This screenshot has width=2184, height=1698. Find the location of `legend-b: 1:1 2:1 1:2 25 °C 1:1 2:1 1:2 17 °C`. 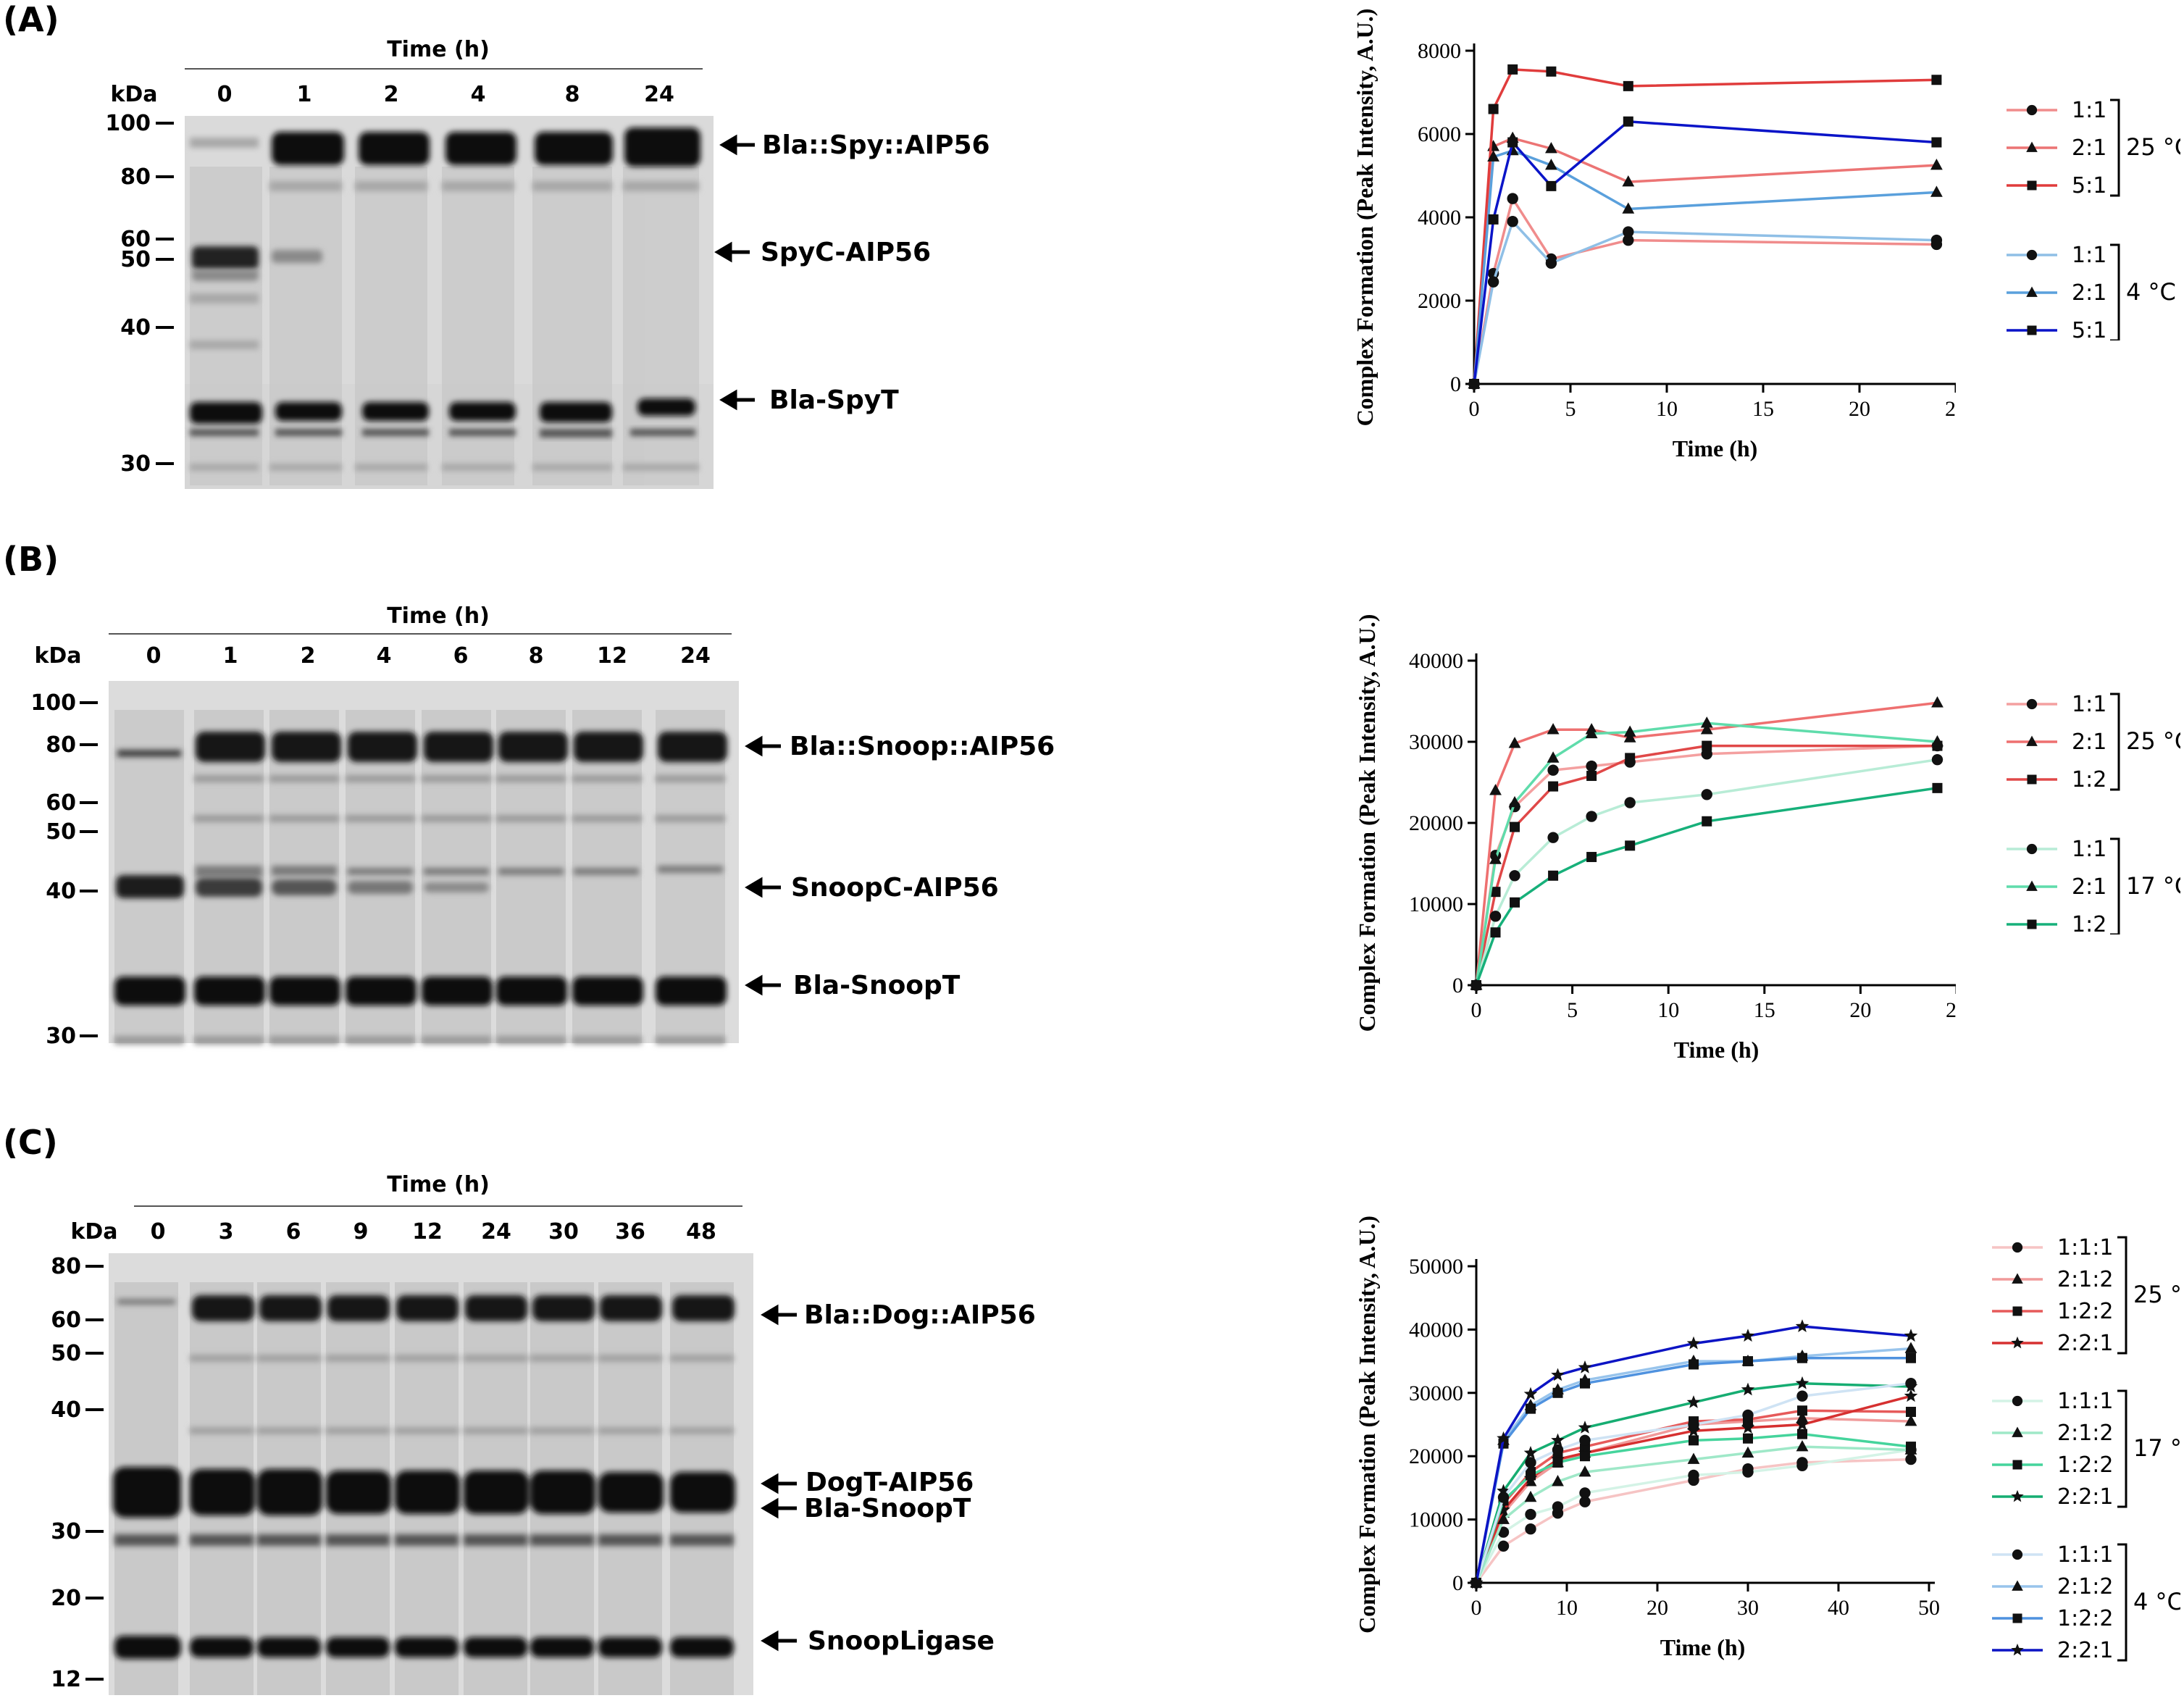

legend-b: 1:1 2:1 1:2 25 °C 1:1 2:1 1:2 17 °C is located at coordinates (2091, 812).